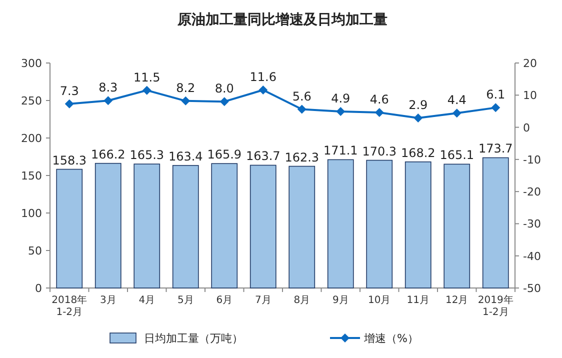 Image resolution: width=562 pixels, height=358 pixels. I want to click on data-label: 168.2, so click(418, 153).